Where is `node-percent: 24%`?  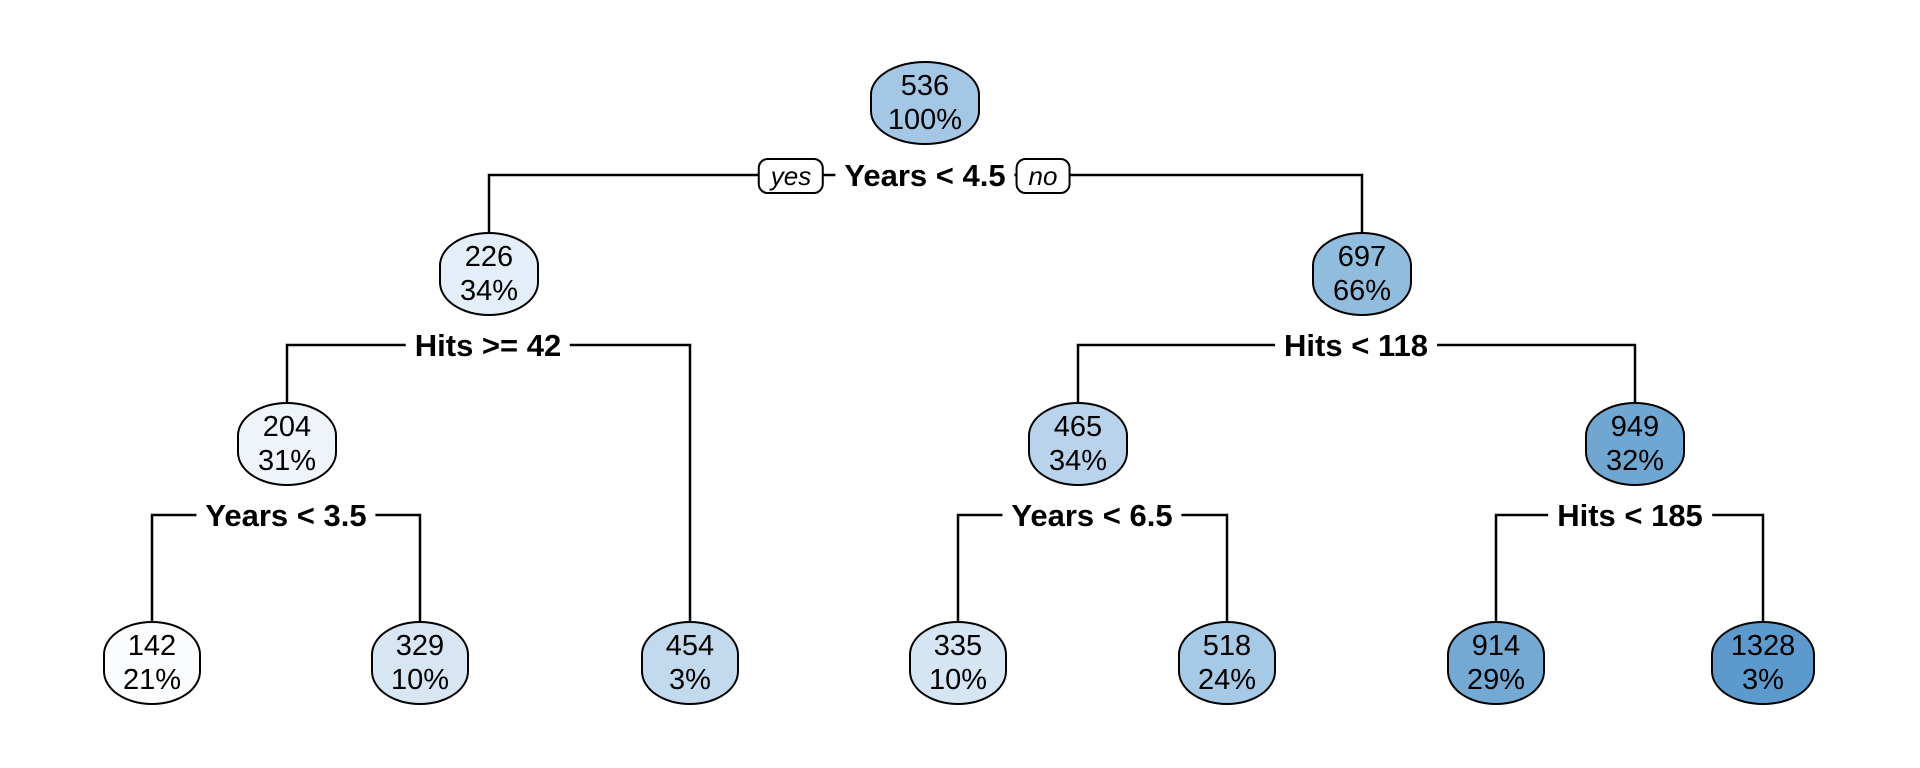 node-percent: 24% is located at coordinates (1227, 680).